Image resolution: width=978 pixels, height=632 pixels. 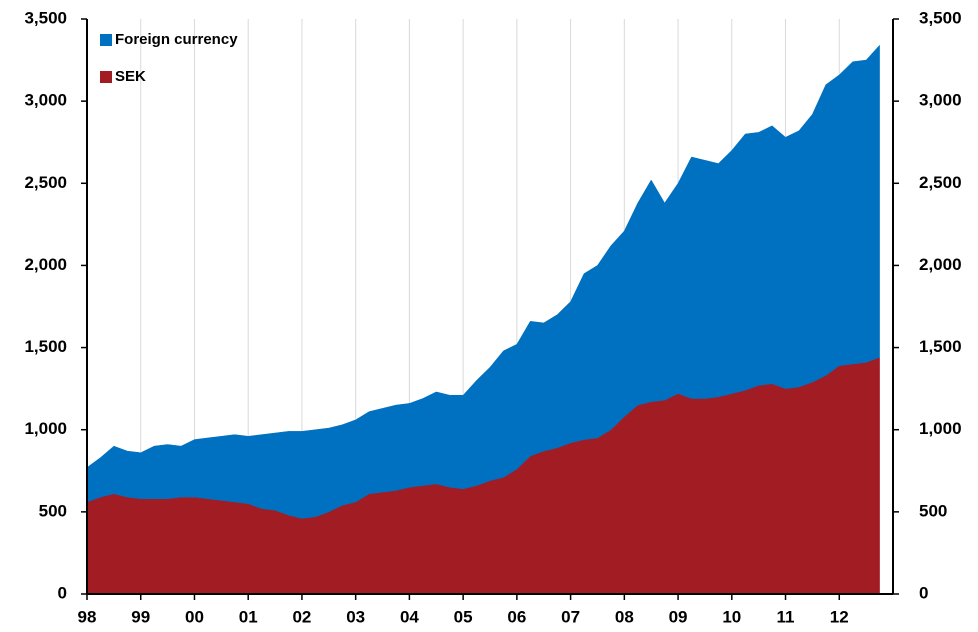 What do you see at coordinates (409, 616) in the screenshot?
I see `x-tick-label: 04` at bounding box center [409, 616].